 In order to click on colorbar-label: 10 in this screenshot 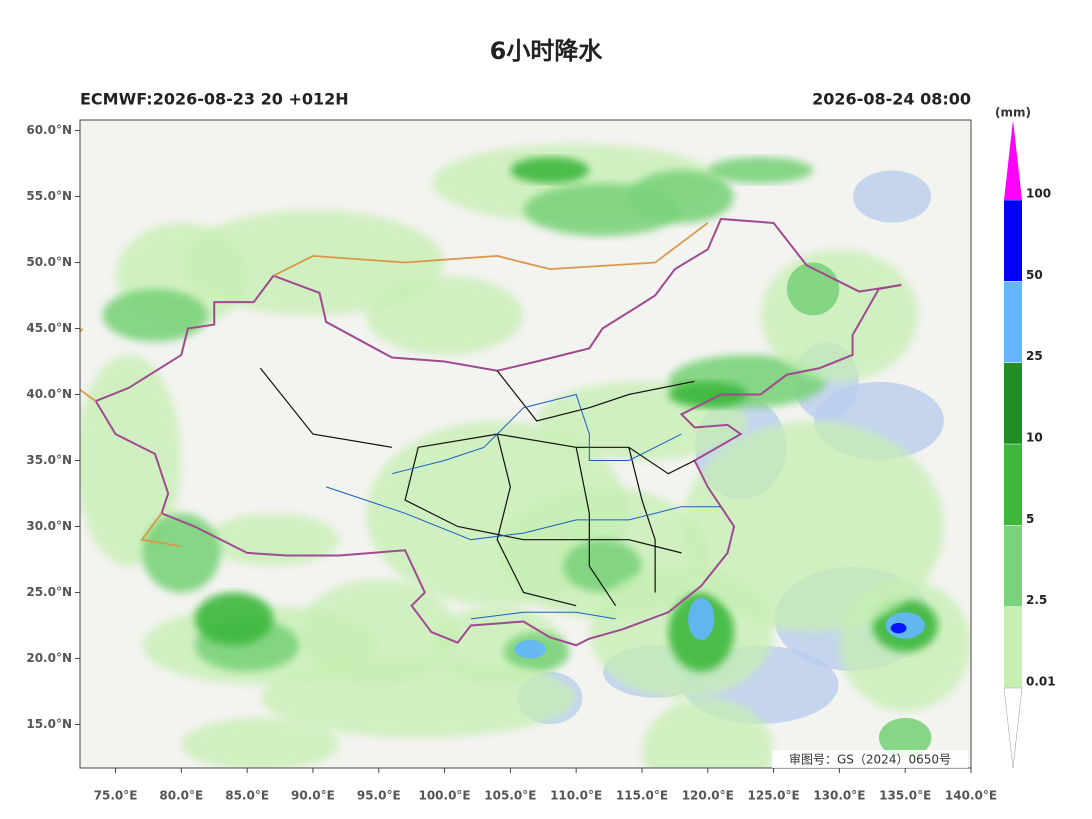, I will do `click(1034, 438)`.